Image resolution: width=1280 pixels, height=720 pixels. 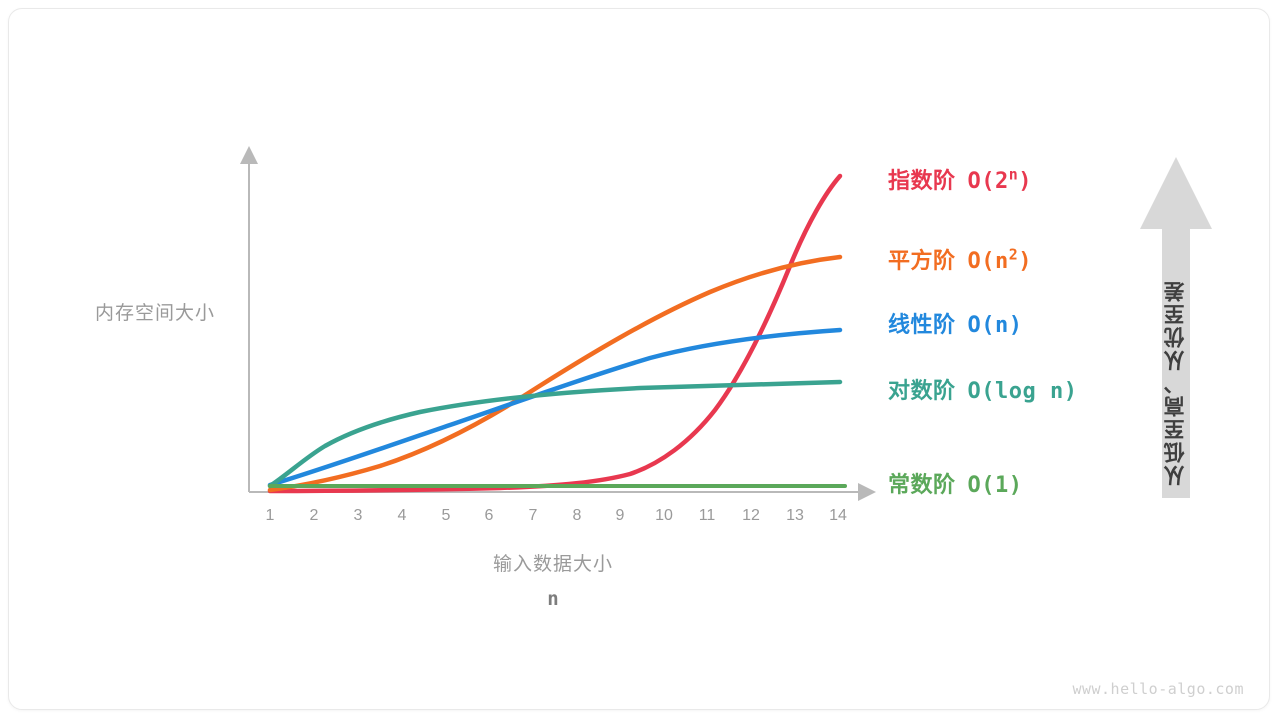 What do you see at coordinates (1025, 261) in the screenshot?
I see `legend-notation-end-quadratic: )` at bounding box center [1025, 261].